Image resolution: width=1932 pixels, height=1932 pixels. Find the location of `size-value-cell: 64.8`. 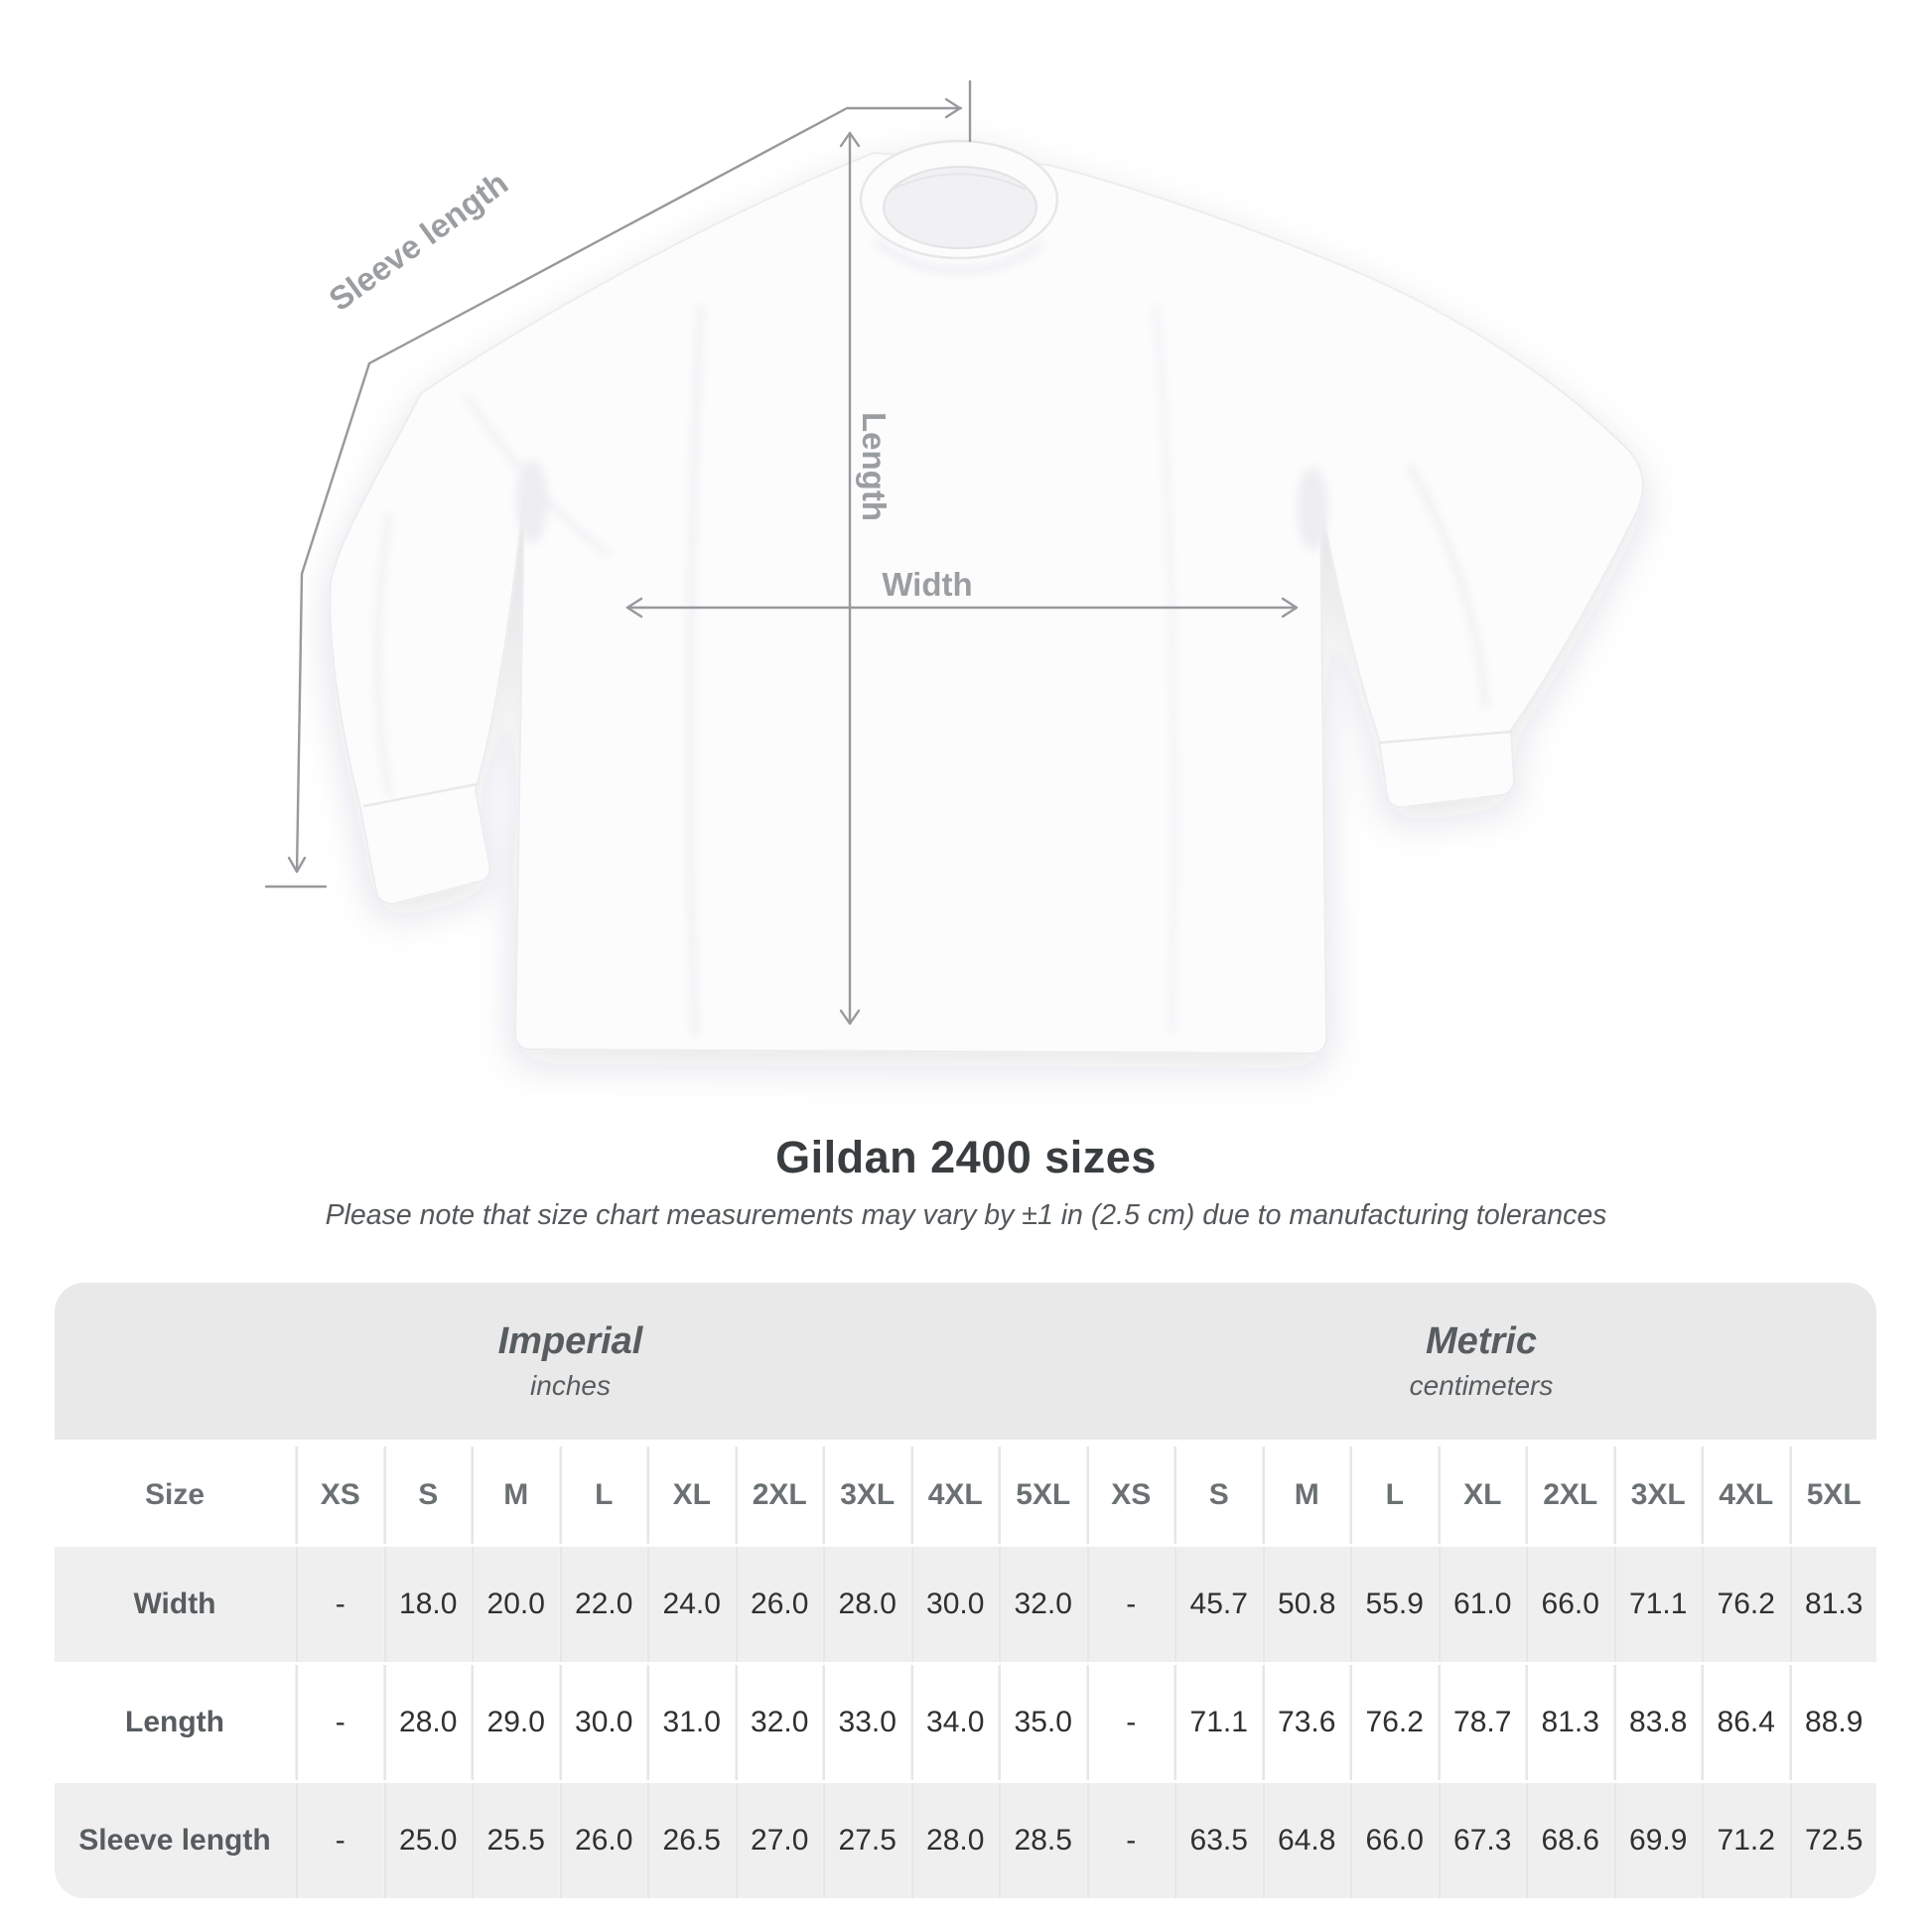

size-value-cell: 64.8 is located at coordinates (1306, 1841).